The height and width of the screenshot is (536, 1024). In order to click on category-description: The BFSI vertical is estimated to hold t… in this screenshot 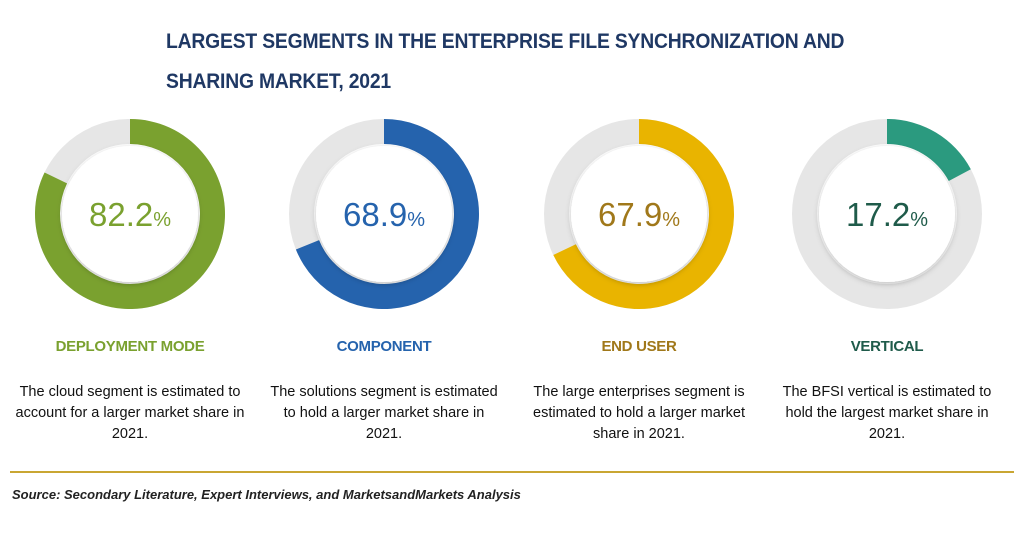, I will do `click(887, 413)`.